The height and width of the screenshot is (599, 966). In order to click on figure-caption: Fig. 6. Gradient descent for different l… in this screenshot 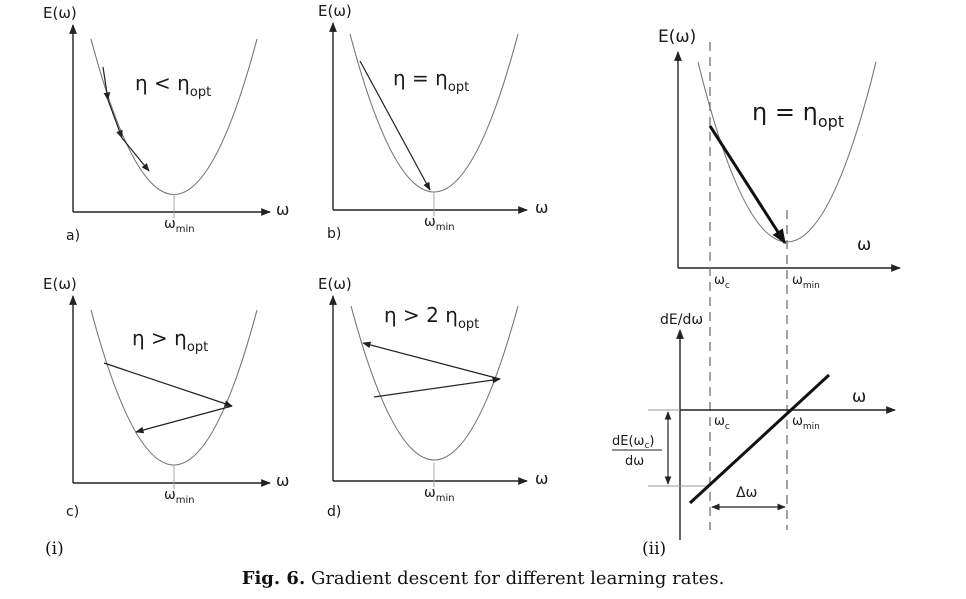, I will do `click(483, 578)`.